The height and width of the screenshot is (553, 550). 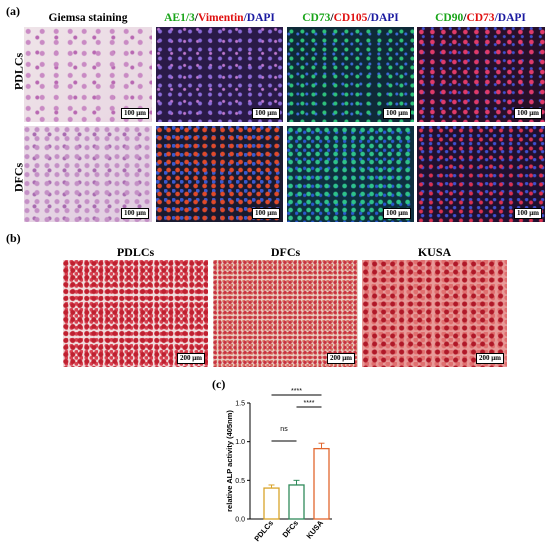 What do you see at coordinates (434, 252) in the screenshot?
I see `b-title-kusa: KUSA` at bounding box center [434, 252].